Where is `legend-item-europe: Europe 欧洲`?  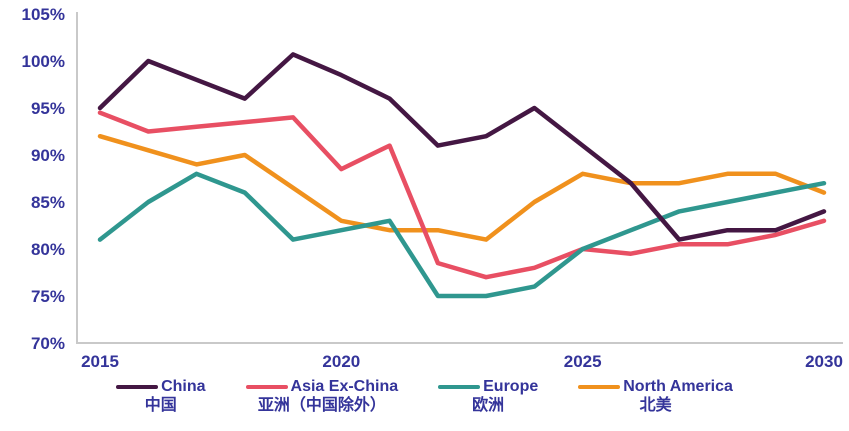 legend-item-europe: Europe 欧洲 is located at coordinates (488, 397).